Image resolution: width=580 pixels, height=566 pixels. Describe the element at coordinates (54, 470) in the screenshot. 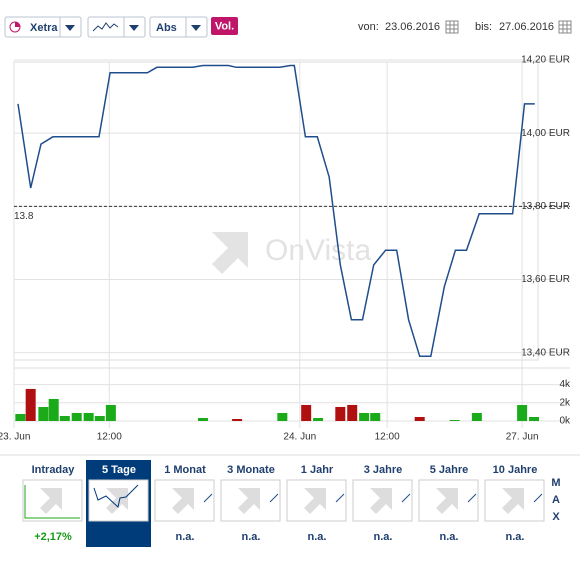

I see `period-label: Intraday` at that location.